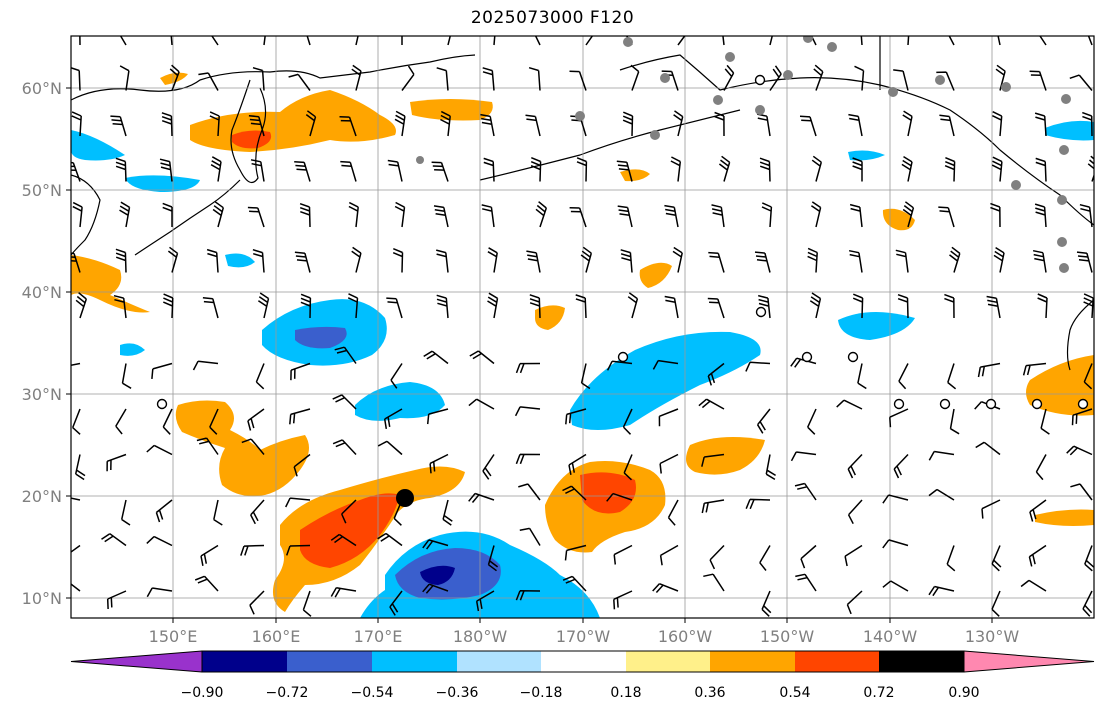  What do you see at coordinates (787, 636) in the screenshot?
I see `lon-label: 150°W` at bounding box center [787, 636].